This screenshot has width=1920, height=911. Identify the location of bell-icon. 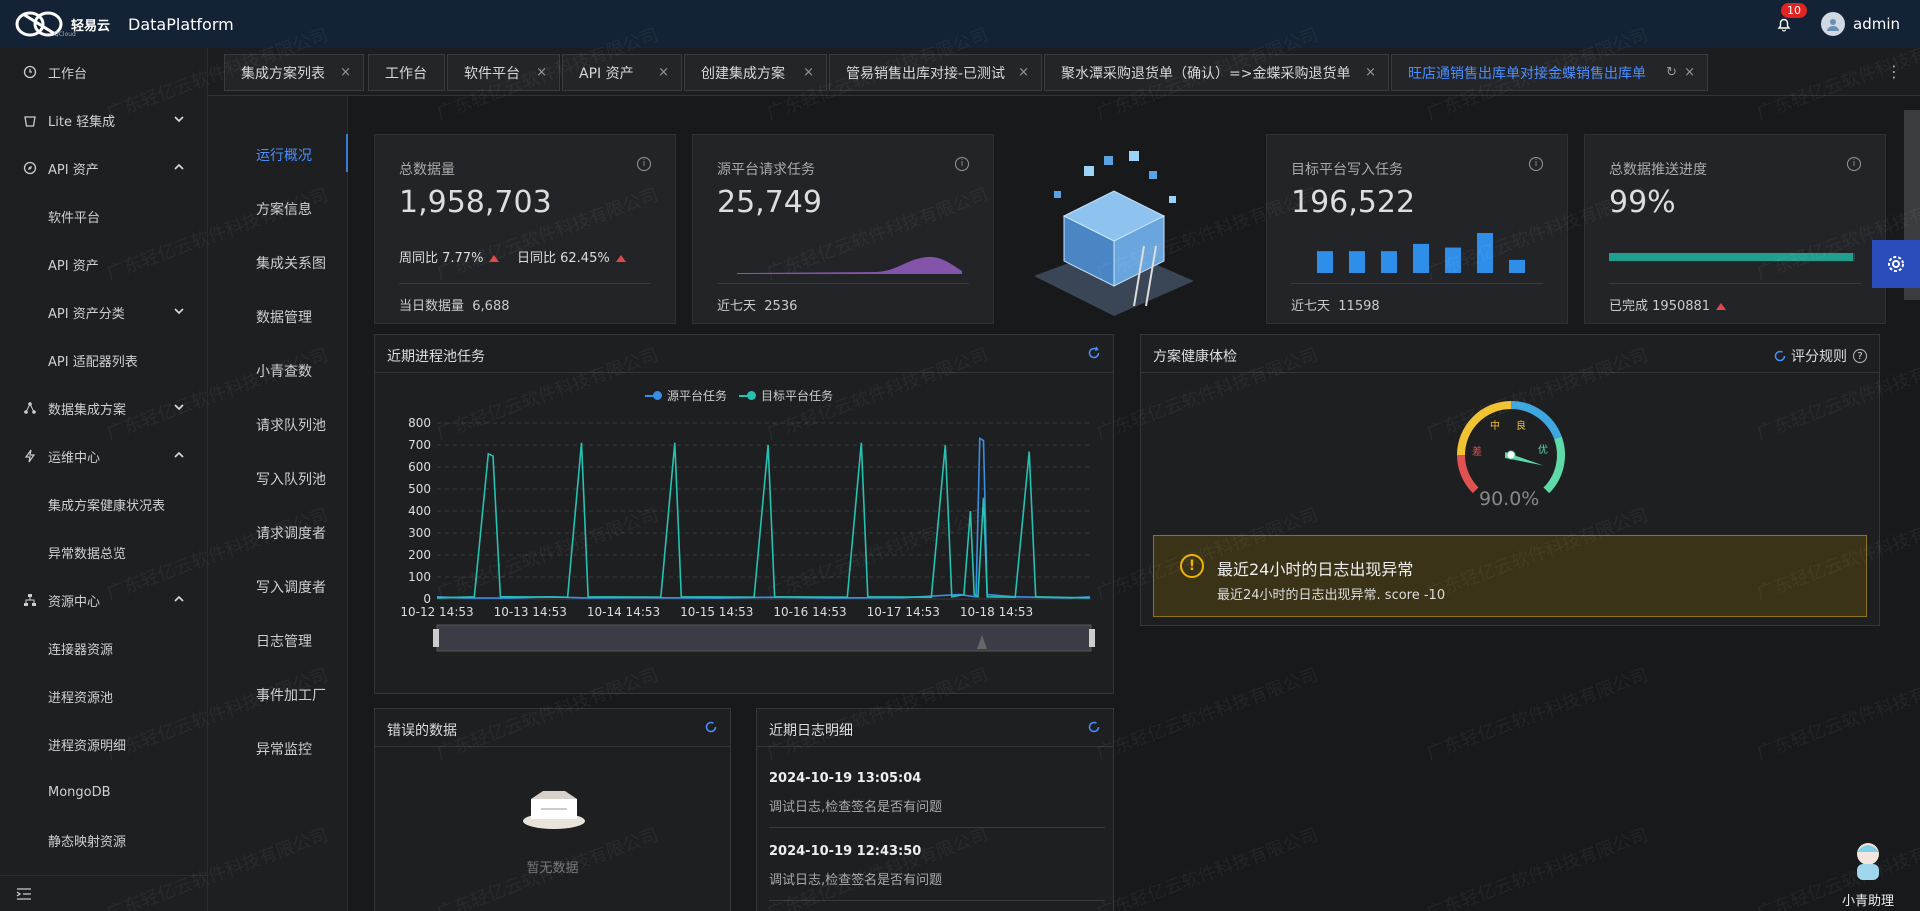
(1784, 25).